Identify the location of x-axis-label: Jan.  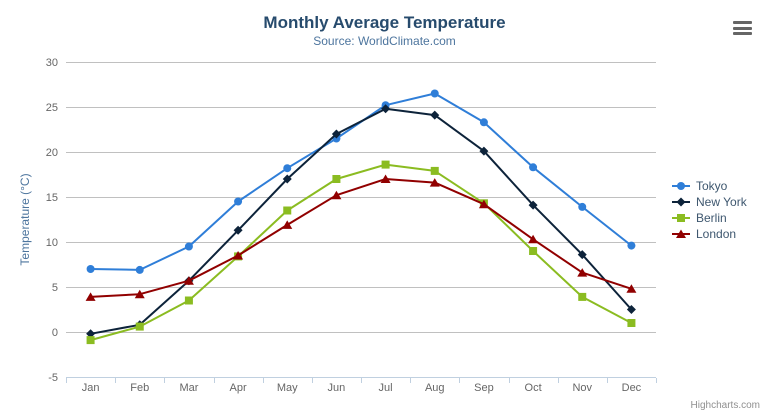
(91, 388).